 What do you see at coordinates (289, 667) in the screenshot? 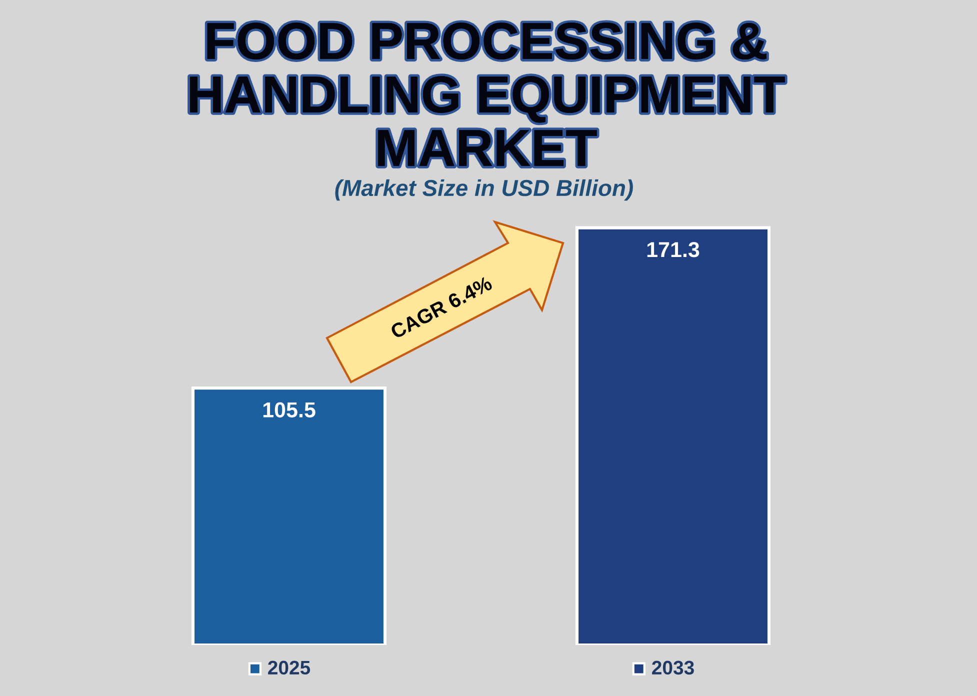
I see `x-tick-label: 2025` at bounding box center [289, 667].